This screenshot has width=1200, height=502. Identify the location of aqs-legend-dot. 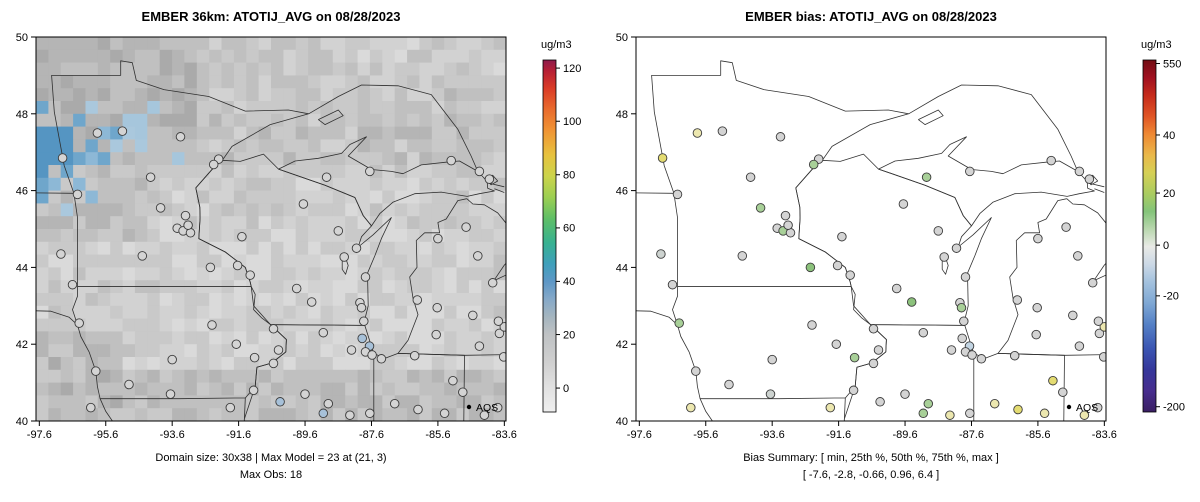
(469, 407).